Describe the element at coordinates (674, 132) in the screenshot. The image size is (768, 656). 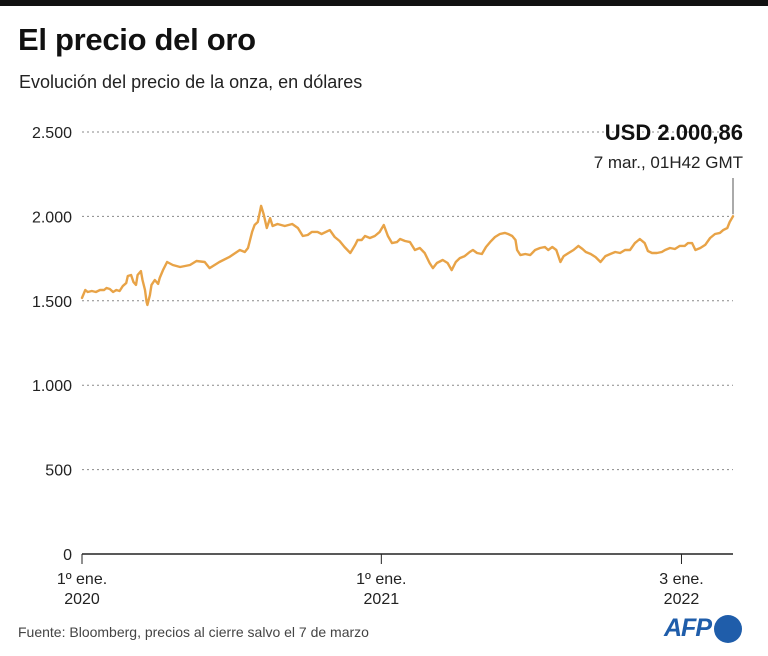
I see `annotation-value: USD 2.000,86` at that location.